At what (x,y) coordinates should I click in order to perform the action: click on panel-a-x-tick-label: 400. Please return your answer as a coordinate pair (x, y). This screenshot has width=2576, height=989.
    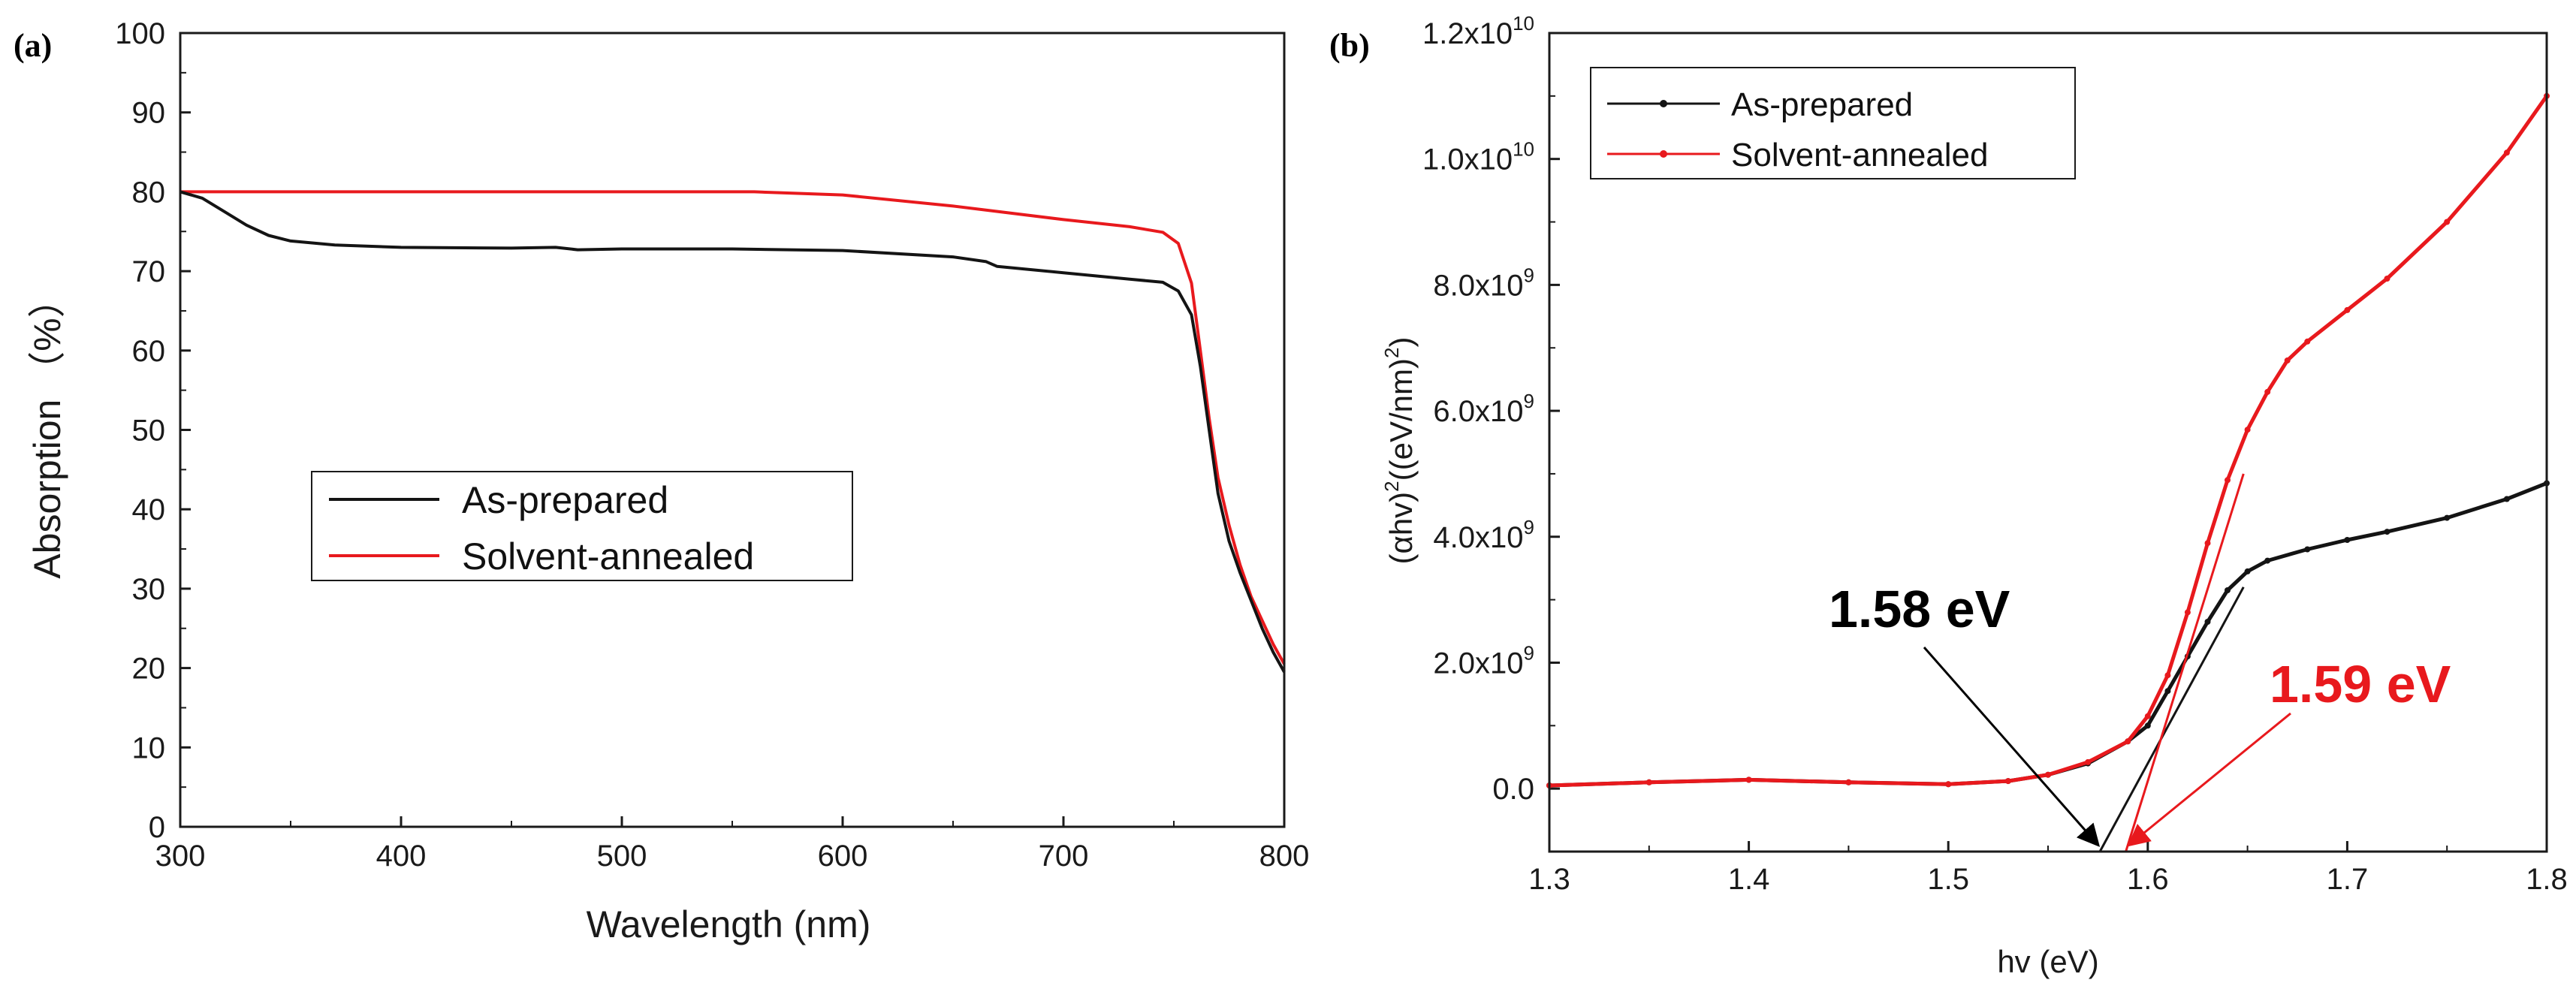
    Looking at the image, I should click on (402, 856).